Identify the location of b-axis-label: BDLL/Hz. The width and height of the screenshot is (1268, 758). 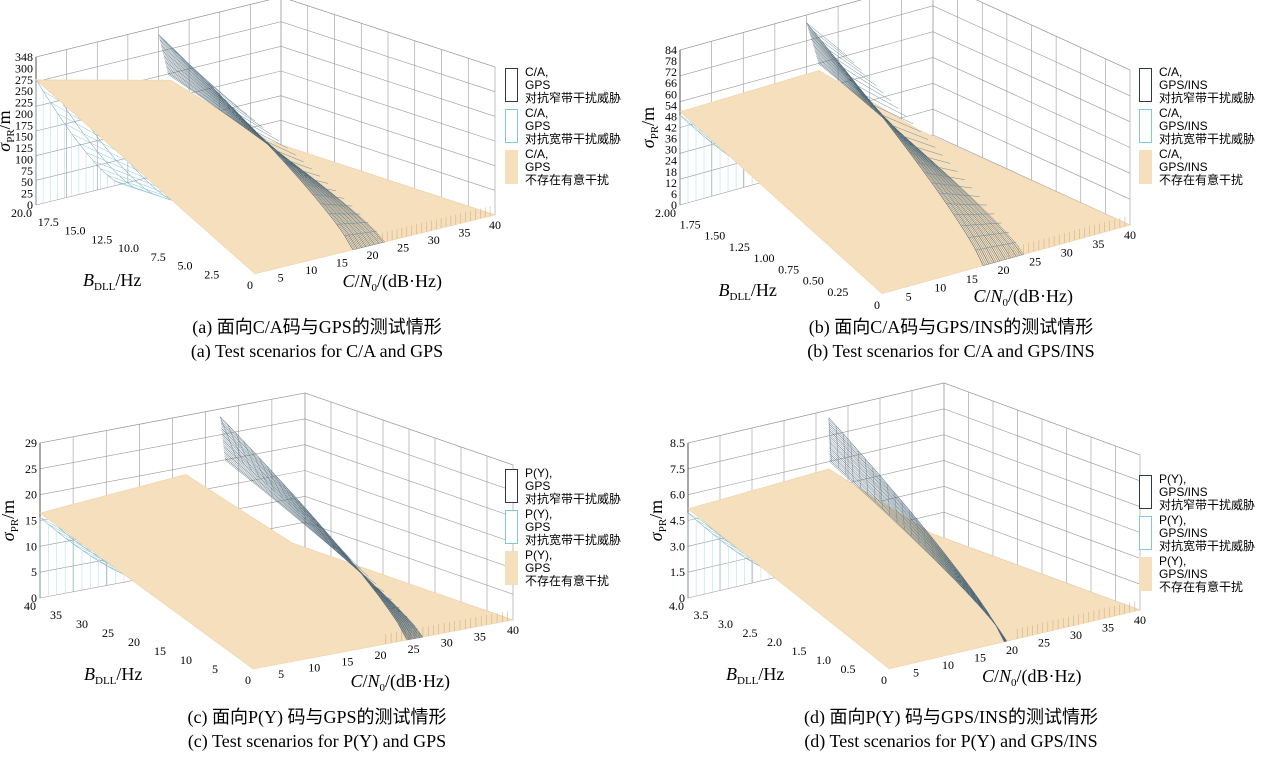
(112, 281).